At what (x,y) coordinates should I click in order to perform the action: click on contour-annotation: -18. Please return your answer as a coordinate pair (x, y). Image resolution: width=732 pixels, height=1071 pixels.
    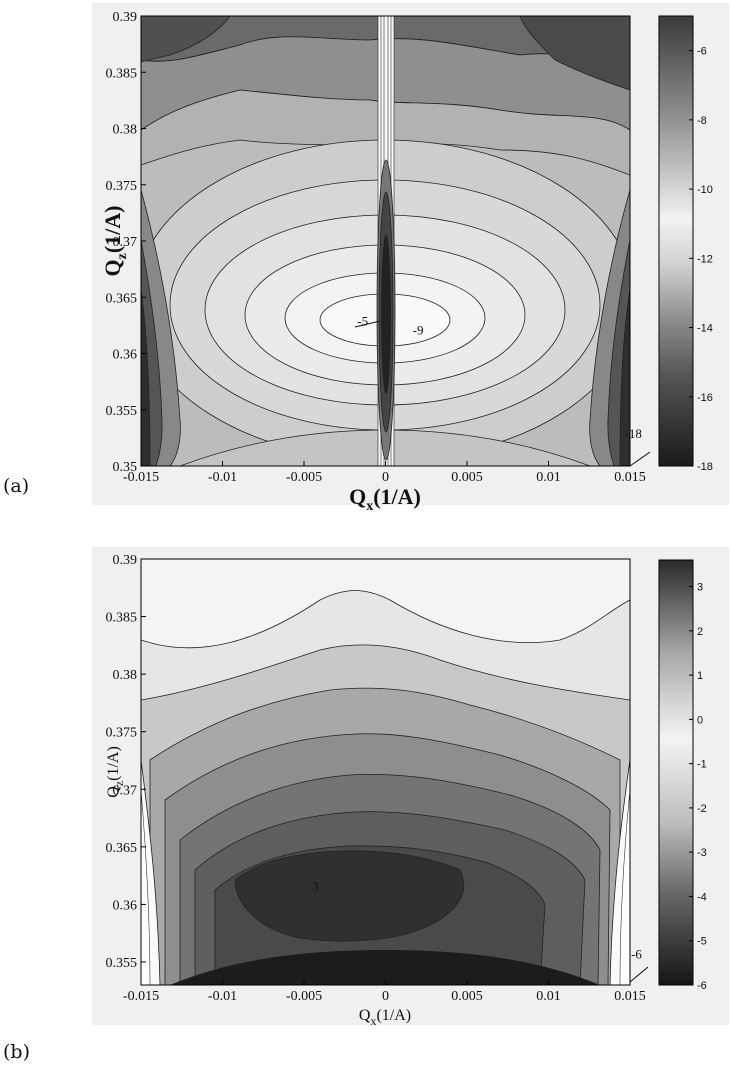
    Looking at the image, I should click on (633, 433).